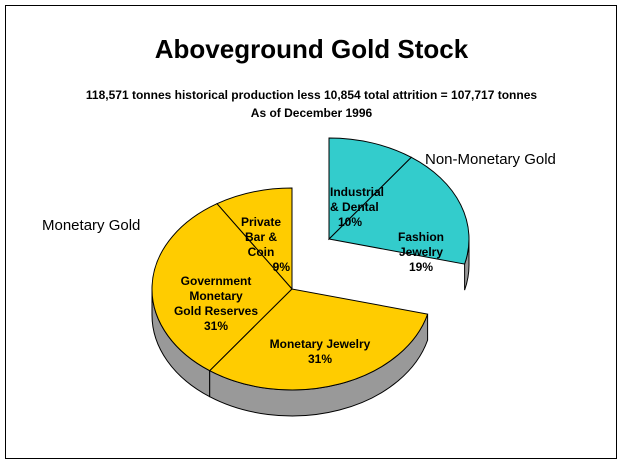 This screenshot has width=623, height=467. What do you see at coordinates (311, 113) in the screenshot?
I see `chart-date: As of December 1996` at bounding box center [311, 113].